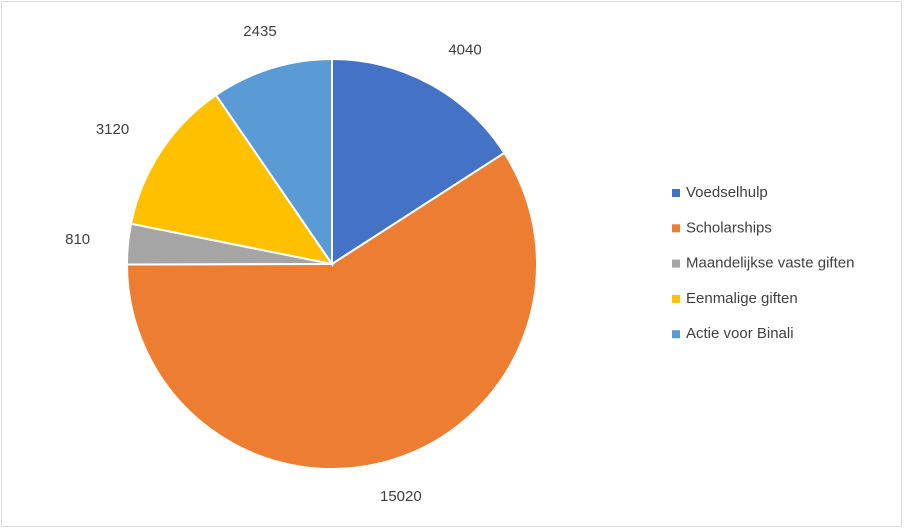 This screenshot has width=904, height=529. What do you see at coordinates (729, 227) in the screenshot?
I see `legend-label: Scholarships` at bounding box center [729, 227].